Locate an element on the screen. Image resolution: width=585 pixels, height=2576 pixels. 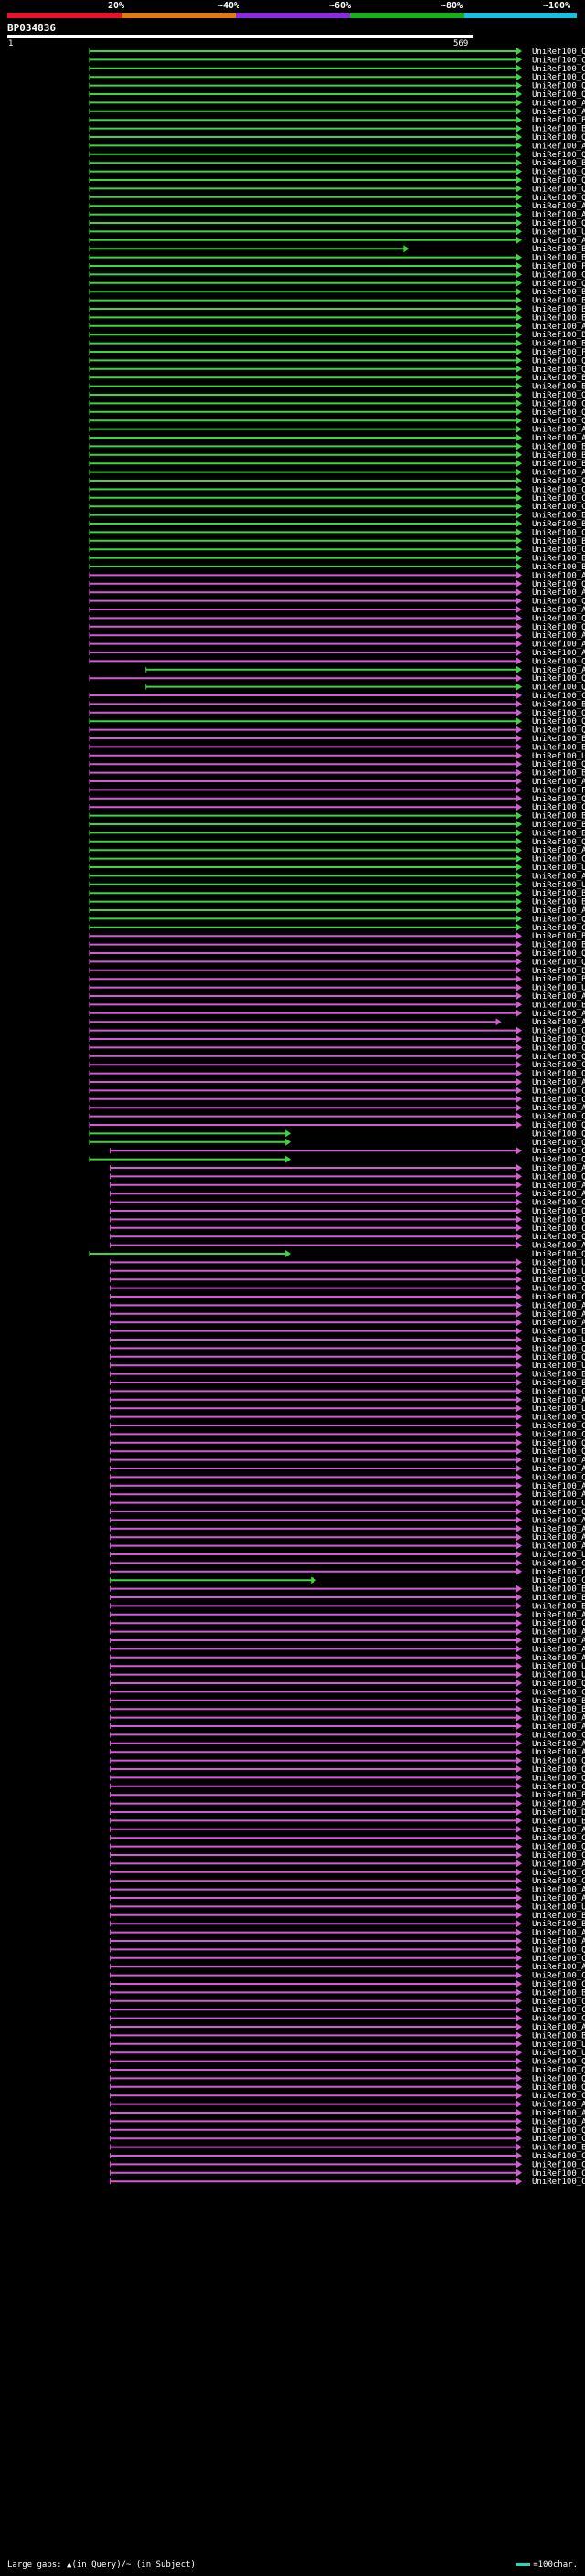
hit-label: UniRef100_Q6VS59 is located at coordinates (559, 198).